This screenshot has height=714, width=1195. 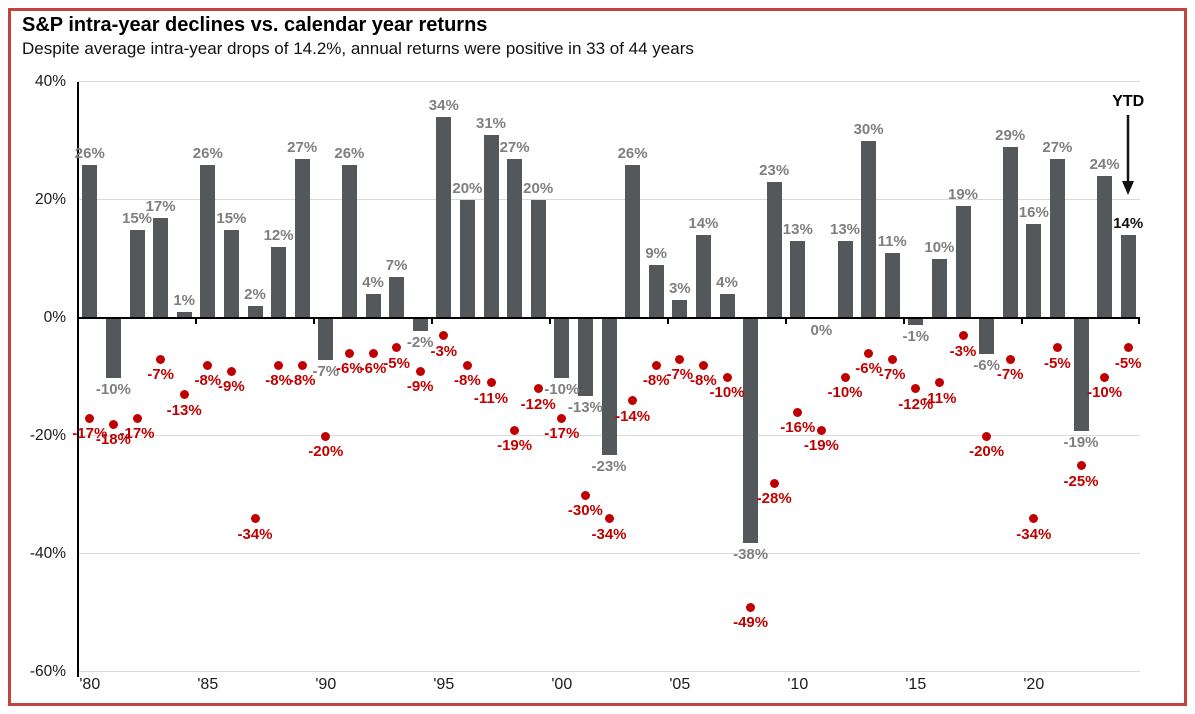 I want to click on decline-dot-1994, so click(x=420, y=371).